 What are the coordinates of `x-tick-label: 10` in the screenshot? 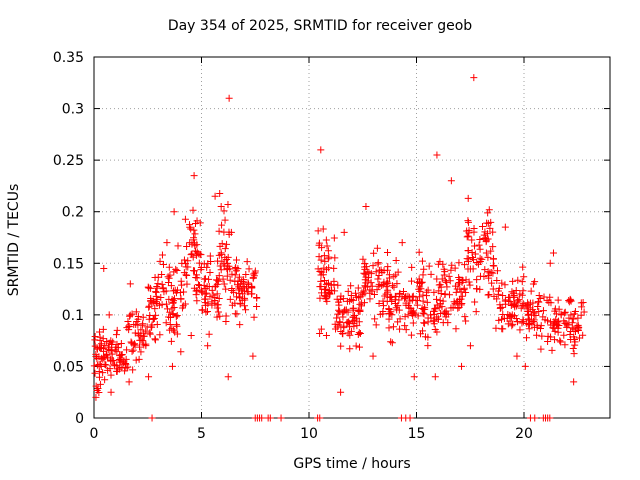 It's located at (309, 434).